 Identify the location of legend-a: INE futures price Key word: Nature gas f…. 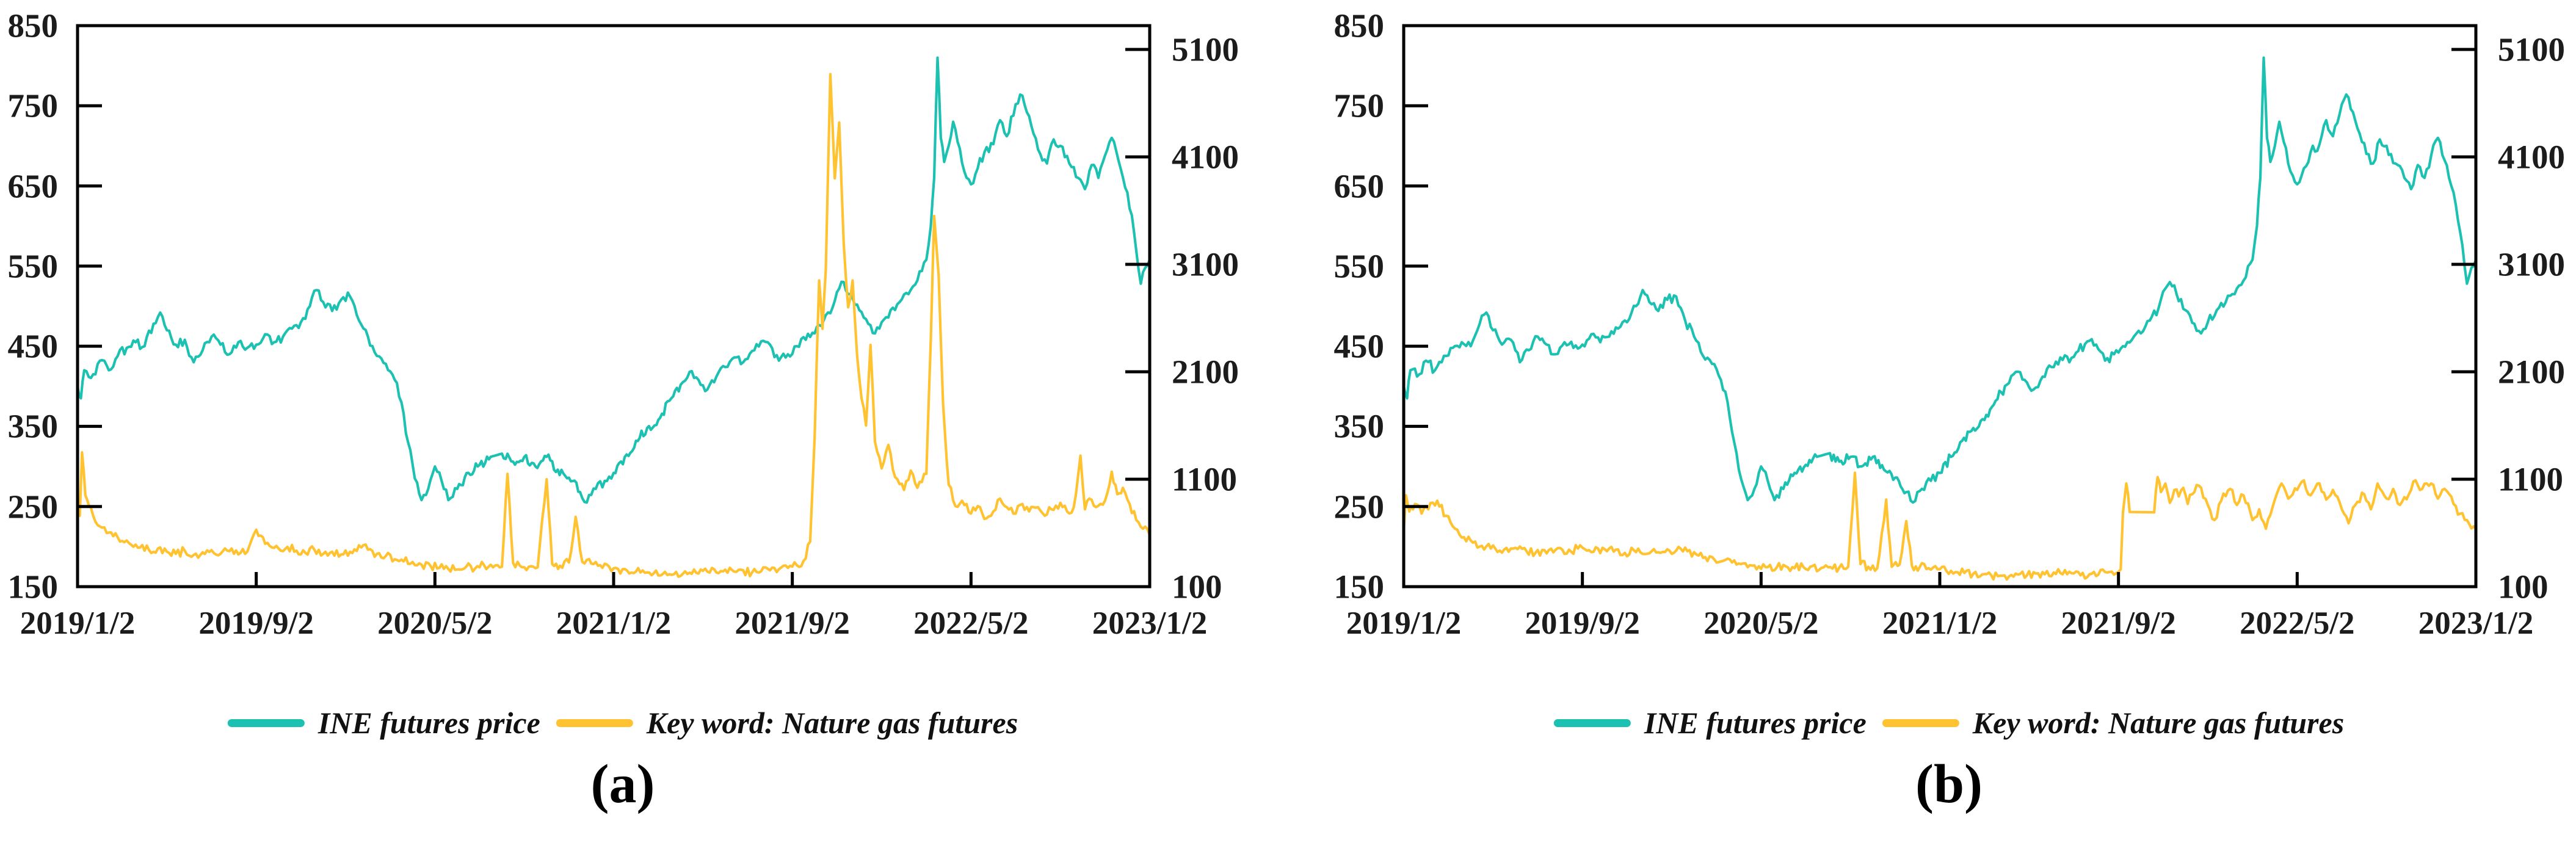
(622, 723).